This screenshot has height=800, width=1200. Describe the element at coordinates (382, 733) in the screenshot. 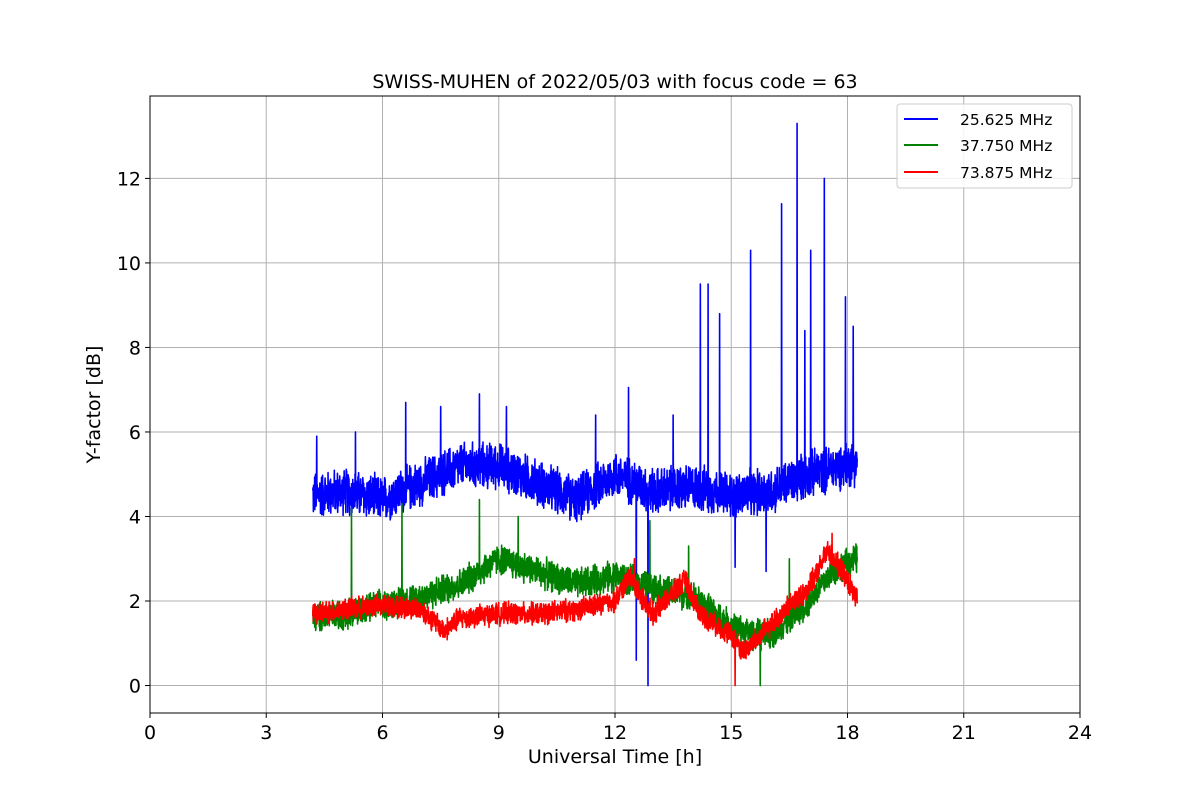

I see `x-tick-label: 6` at that location.